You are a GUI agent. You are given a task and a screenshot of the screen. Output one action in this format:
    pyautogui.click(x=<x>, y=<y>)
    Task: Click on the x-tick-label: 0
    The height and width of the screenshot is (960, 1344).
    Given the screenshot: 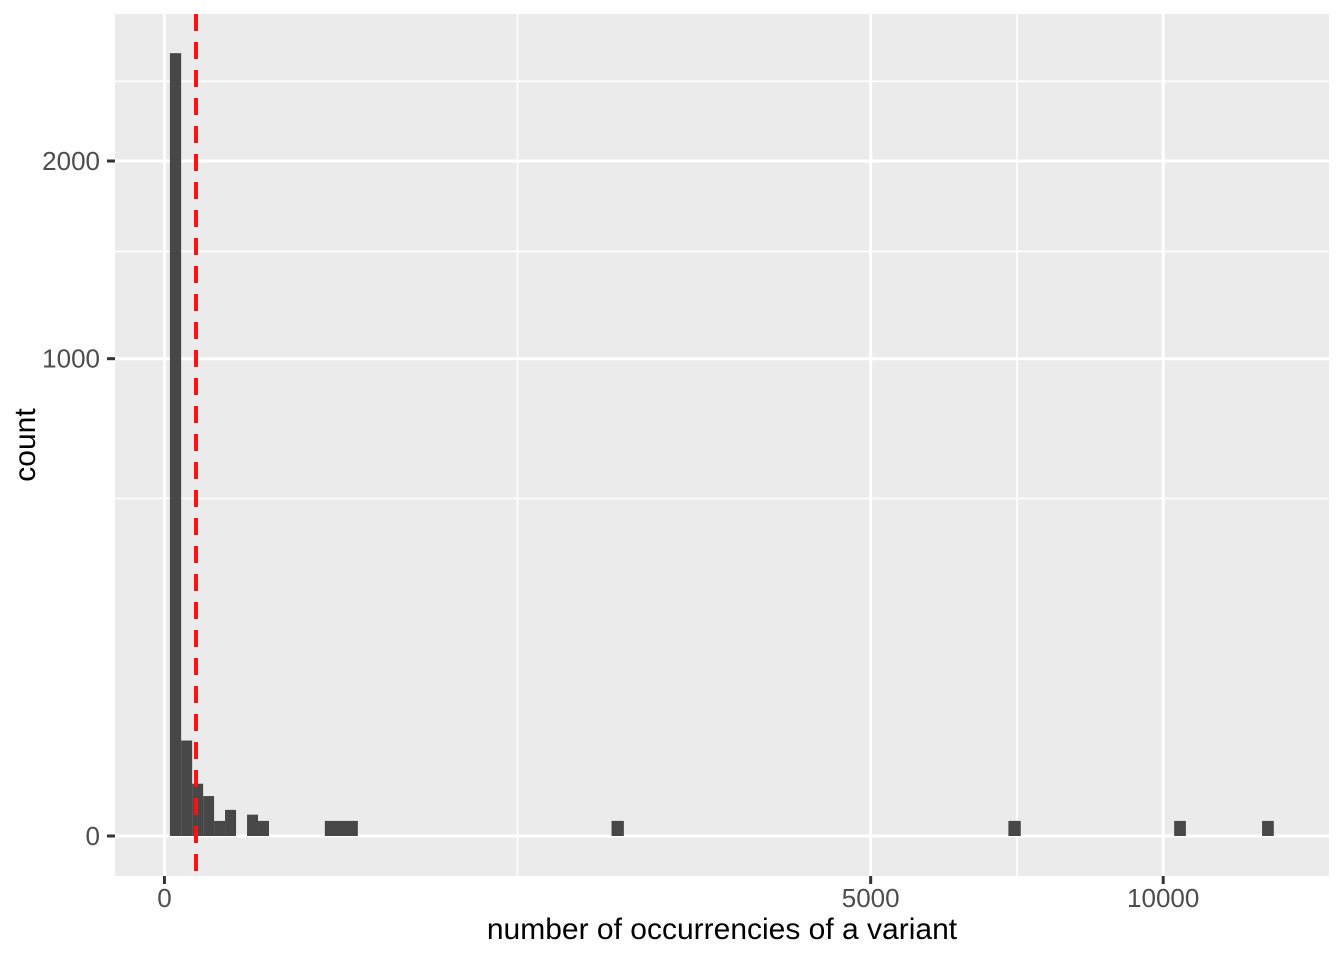 What is the action you would take?
    pyautogui.click(x=164, y=898)
    